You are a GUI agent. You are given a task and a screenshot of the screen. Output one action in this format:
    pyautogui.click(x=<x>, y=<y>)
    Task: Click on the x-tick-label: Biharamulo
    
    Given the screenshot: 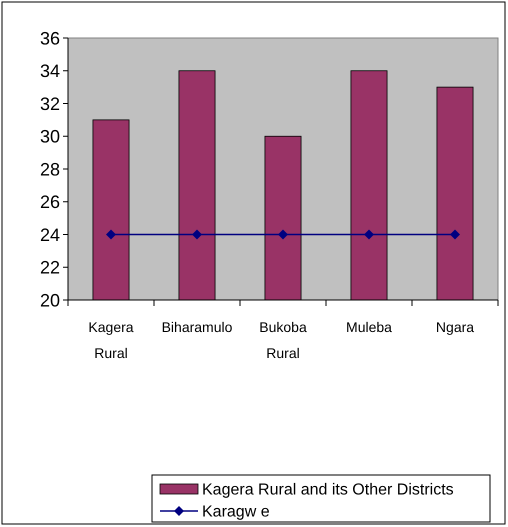 What is the action you would take?
    pyautogui.click(x=197, y=327)
    